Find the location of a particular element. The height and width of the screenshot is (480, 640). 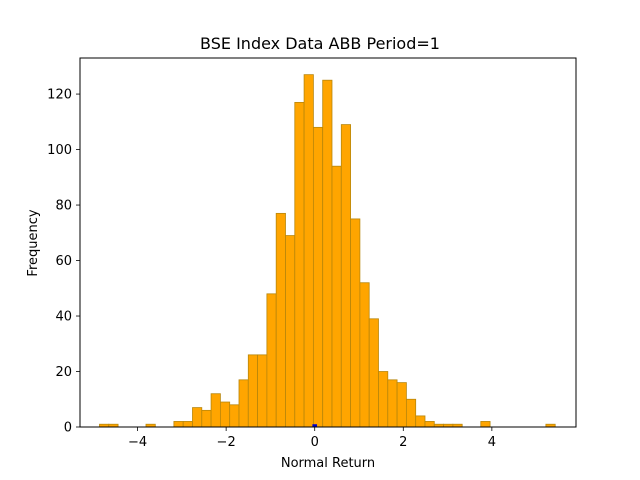

x-axis-label: Normal Return is located at coordinates (328, 463).